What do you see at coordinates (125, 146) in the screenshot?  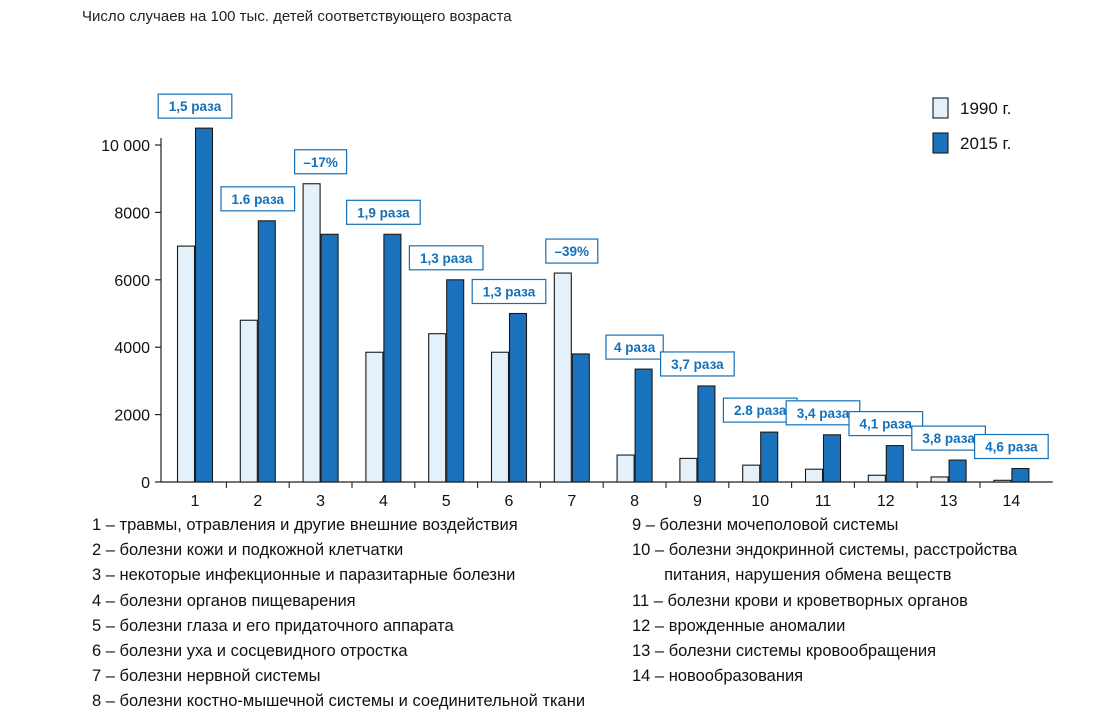 I see `y-tick-label: 10 000` at bounding box center [125, 146].